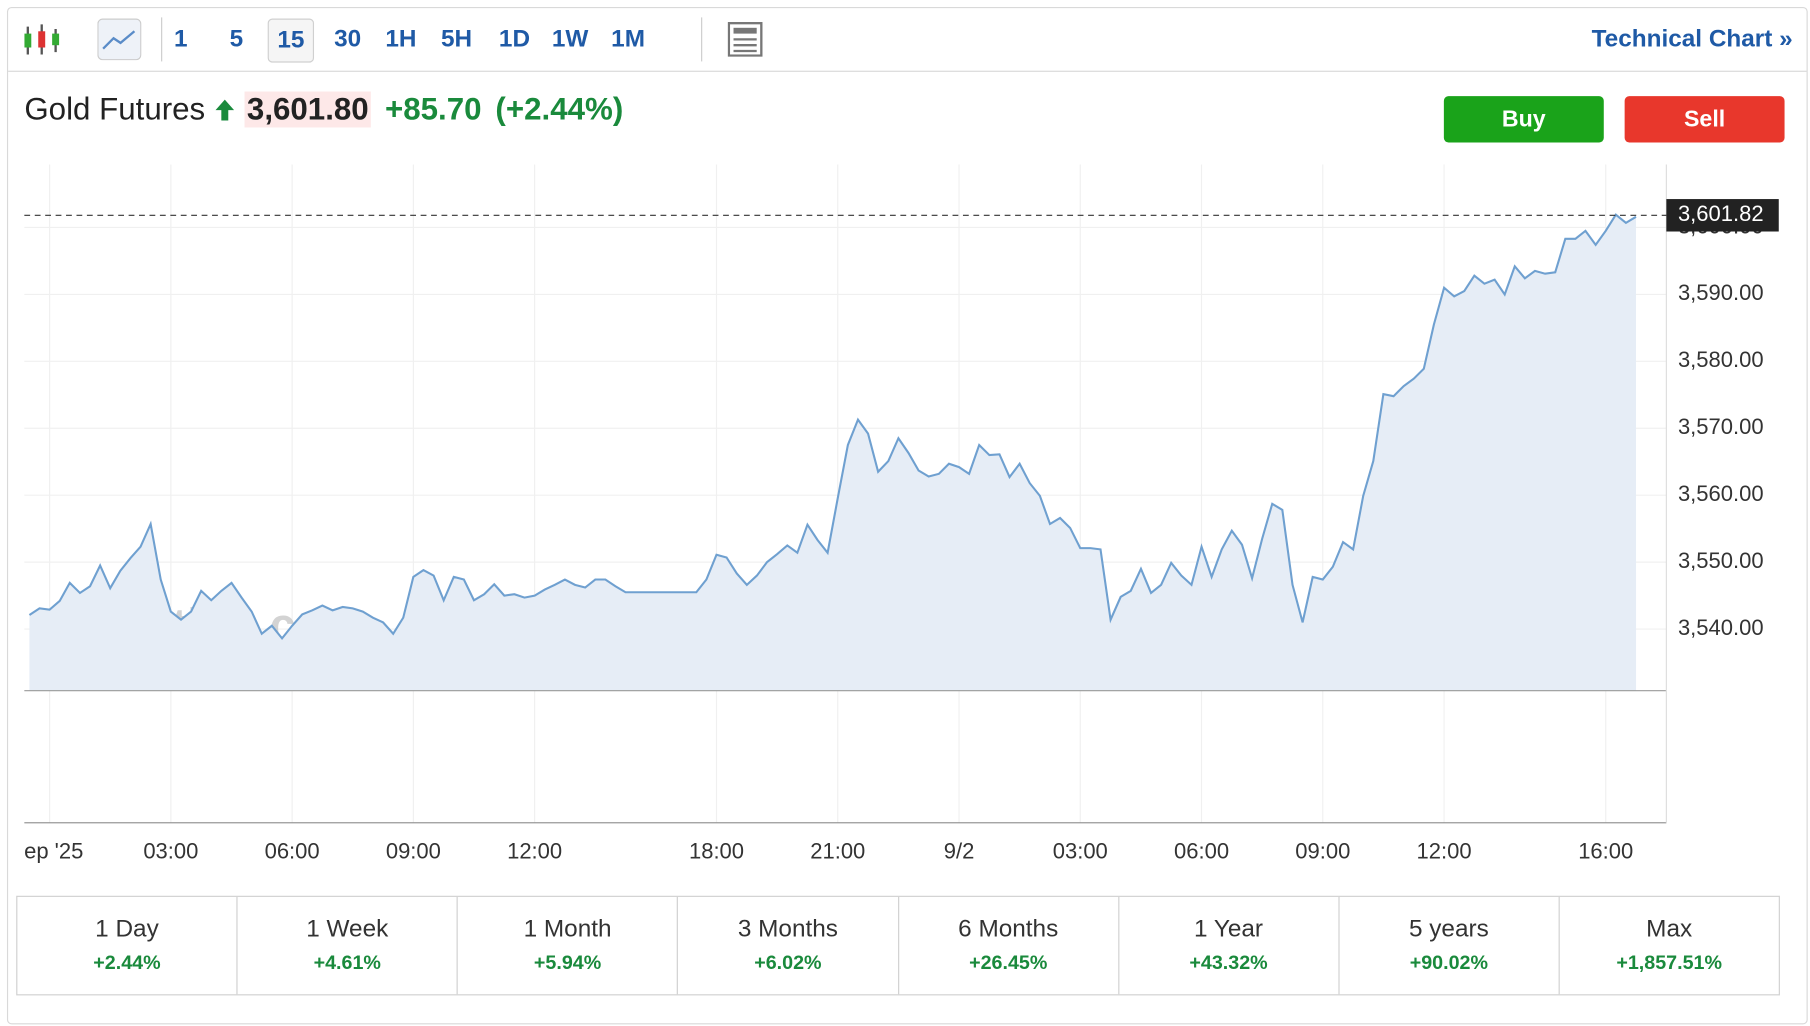  Describe the element at coordinates (1721, 426) in the screenshot. I see `y-tick-label: 3,570.00` at that location.